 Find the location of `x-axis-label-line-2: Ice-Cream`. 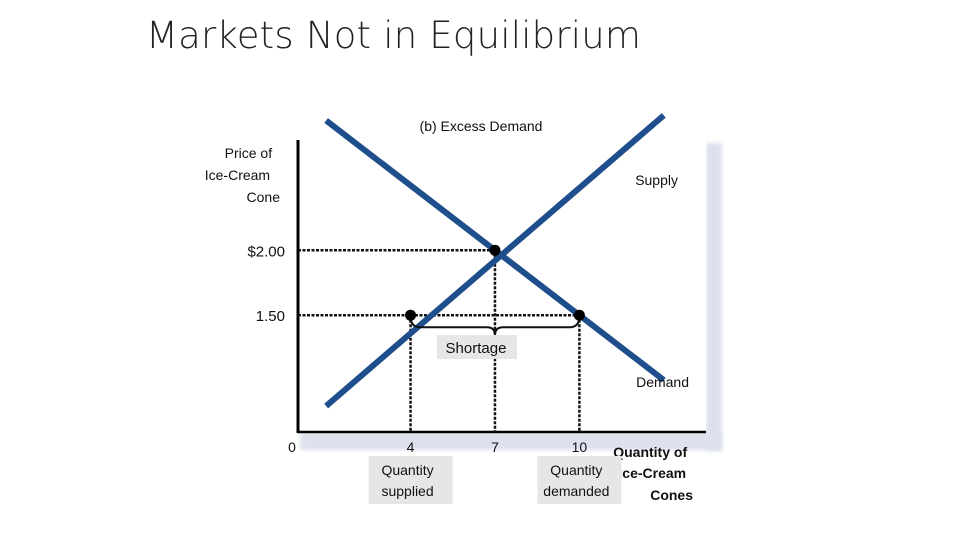

x-axis-label-line-2: Ice-Cream is located at coordinates (652, 473).